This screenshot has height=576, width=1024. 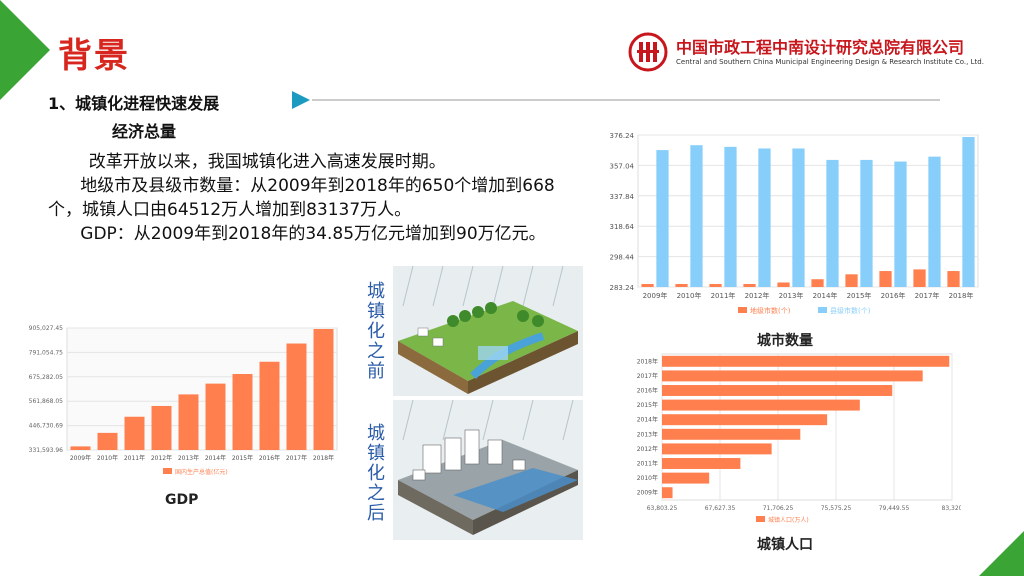 I want to click on legend-label: 国内生产总值(亿元), so click(x=201, y=472).